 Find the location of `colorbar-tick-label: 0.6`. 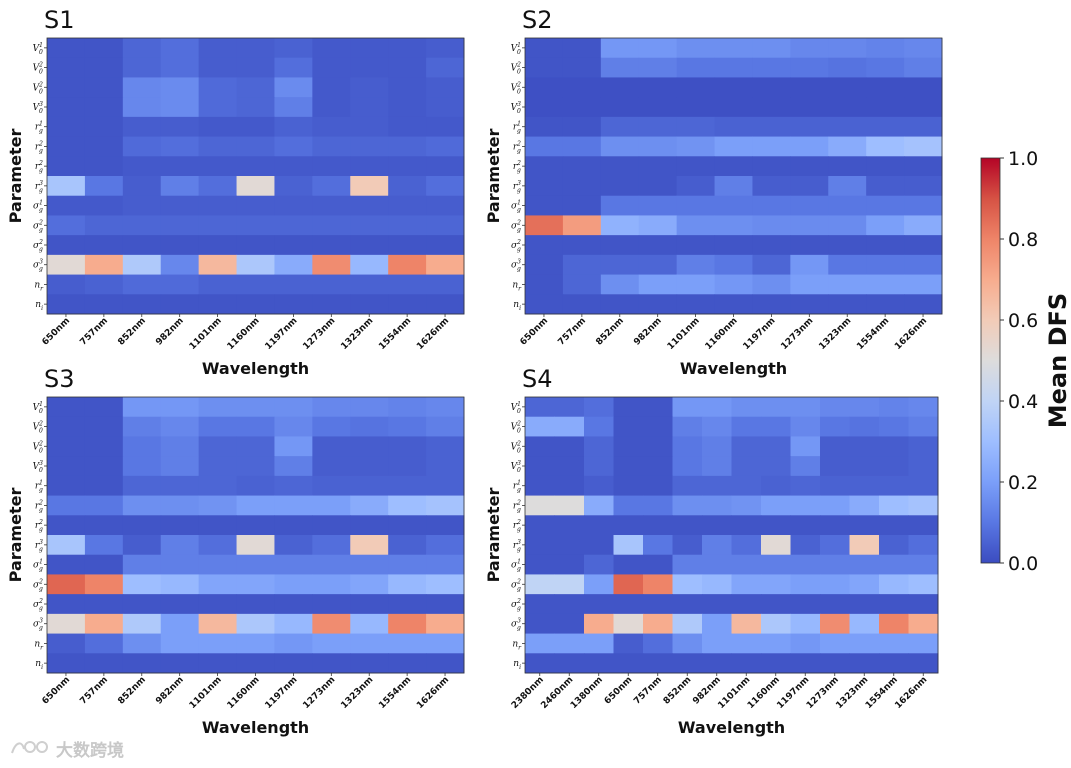

colorbar-tick-label: 0.6 is located at coordinates (1023, 321).